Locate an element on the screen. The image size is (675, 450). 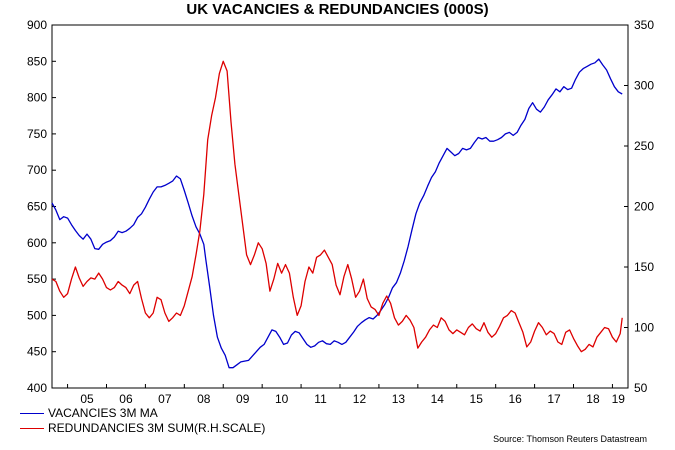
y-right-tick-label: 250 is located at coordinates (644, 146).